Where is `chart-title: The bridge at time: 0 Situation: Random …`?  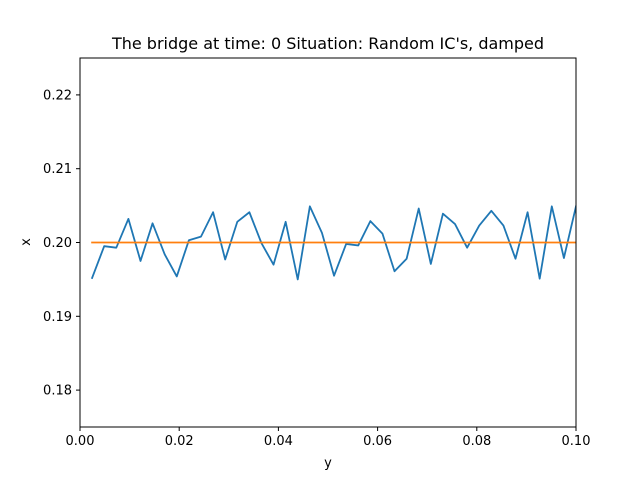 chart-title: The bridge at time: 0 Situation: Random … is located at coordinates (327, 43).